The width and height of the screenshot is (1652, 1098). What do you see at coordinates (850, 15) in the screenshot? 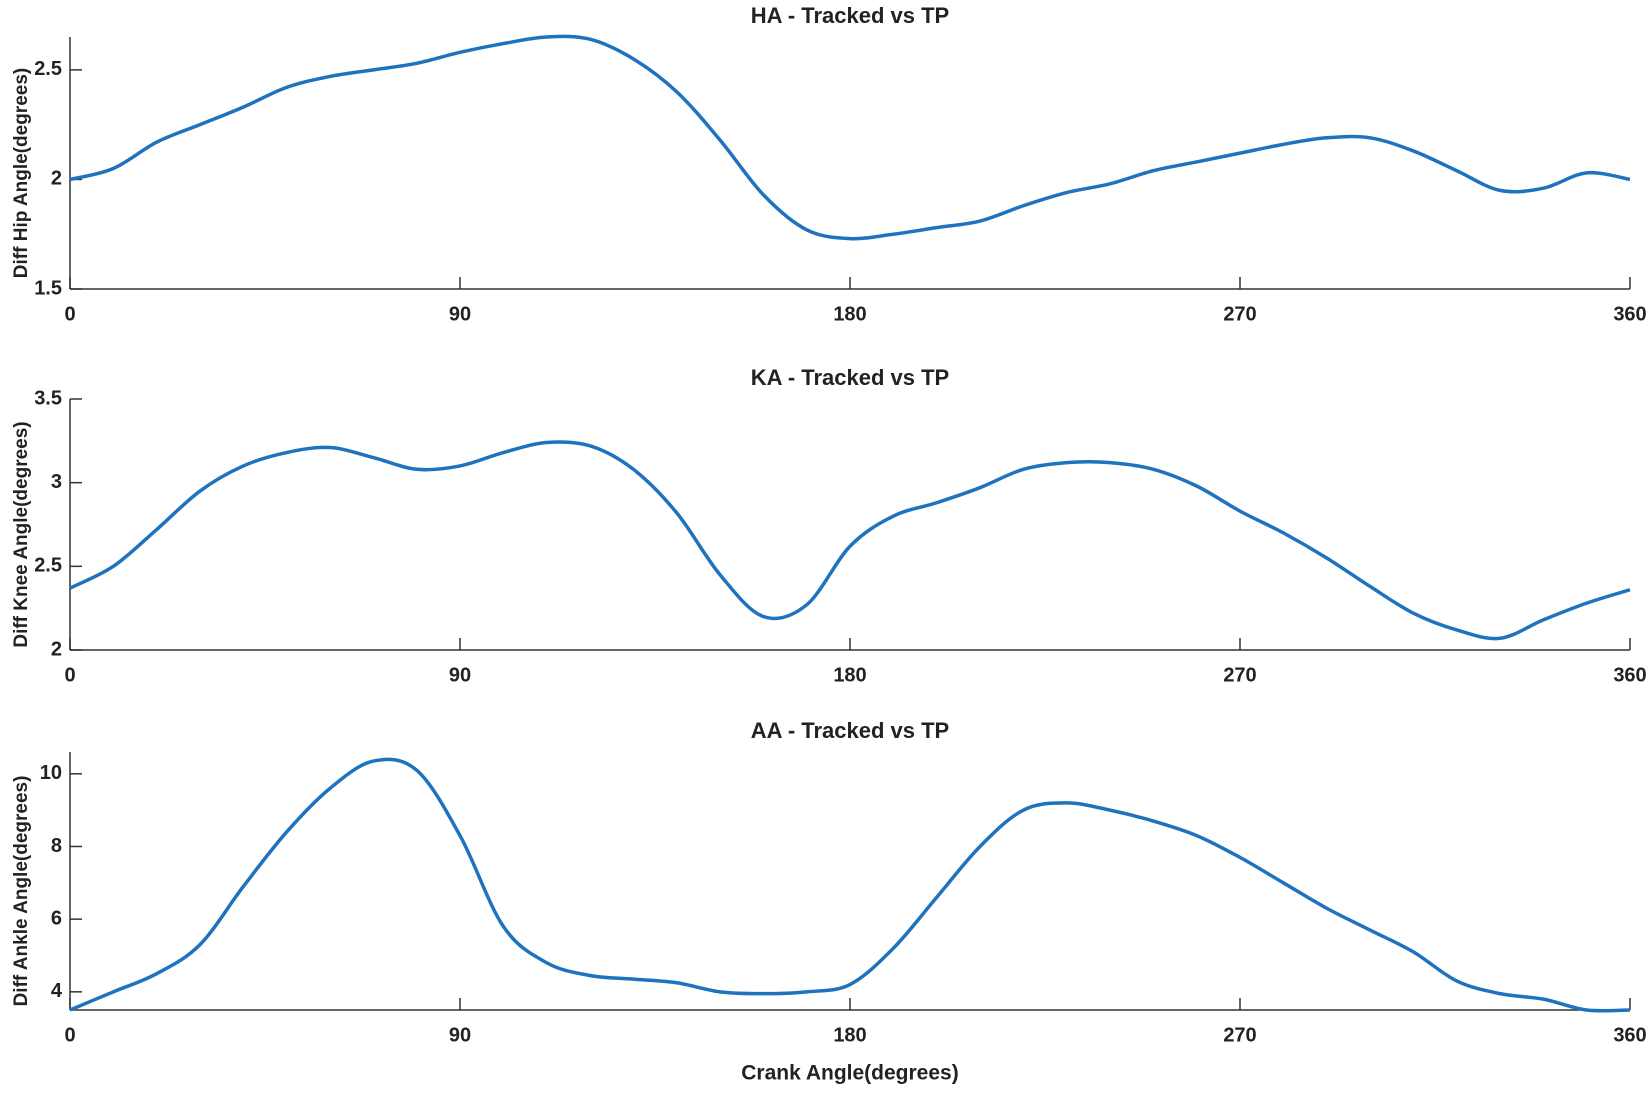
I see `chart-title: HA - Tracked vs TP` at bounding box center [850, 15].